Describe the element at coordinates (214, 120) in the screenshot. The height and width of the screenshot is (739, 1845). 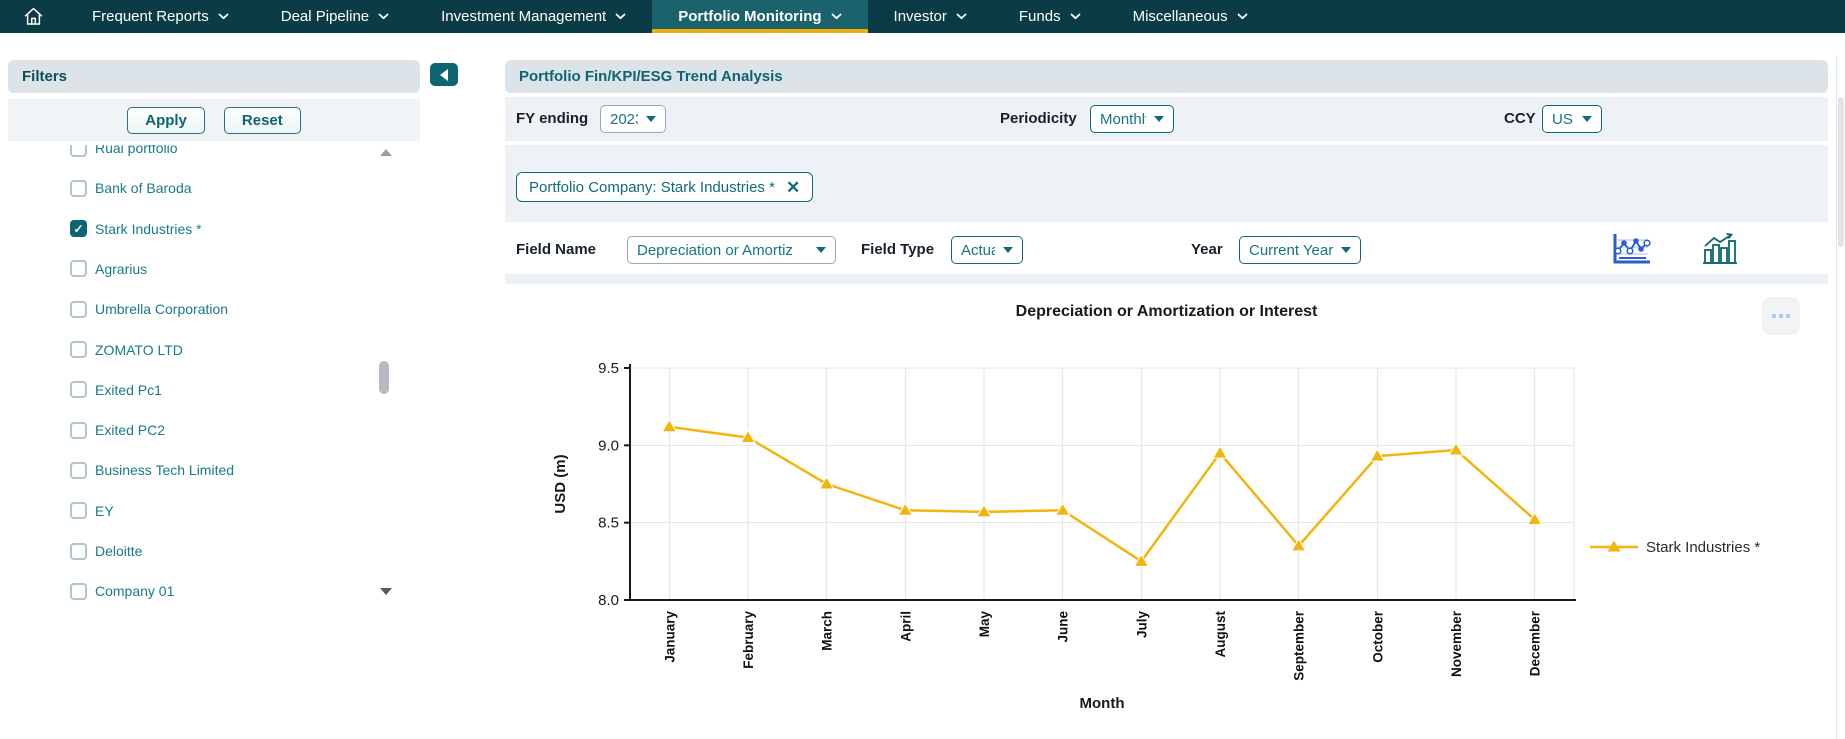
I see `filters-toolbar: Apply Reset` at that location.